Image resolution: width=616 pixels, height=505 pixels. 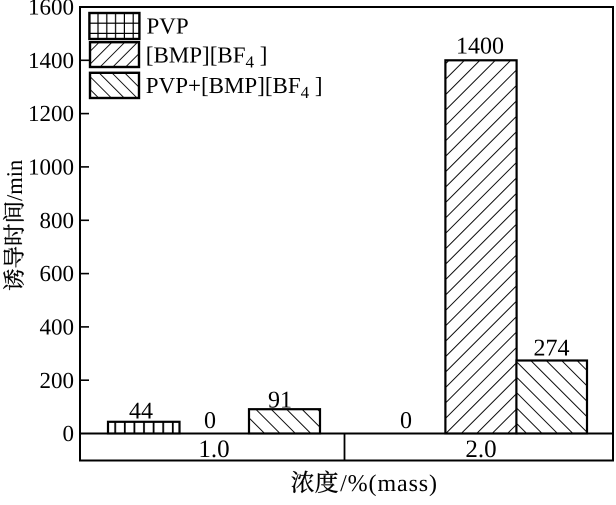 I want to click on svg-text: 2.0, so click(x=480, y=449).